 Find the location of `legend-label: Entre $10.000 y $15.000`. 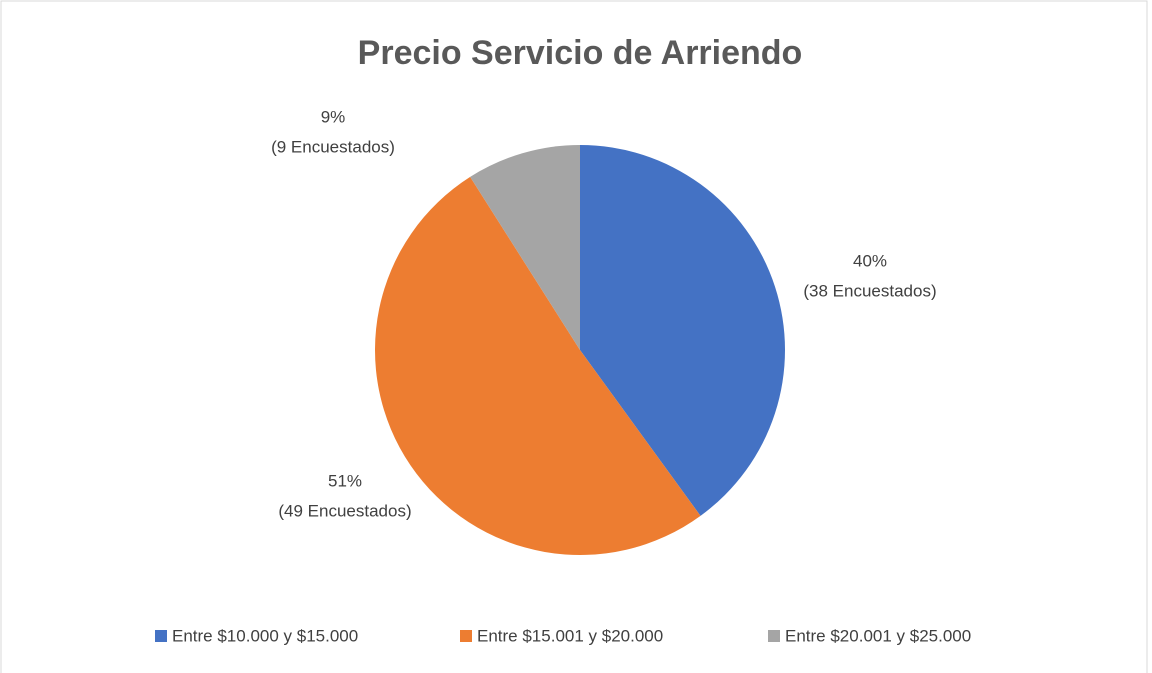

legend-label: Entre $10.000 y $15.000 is located at coordinates (265, 635).